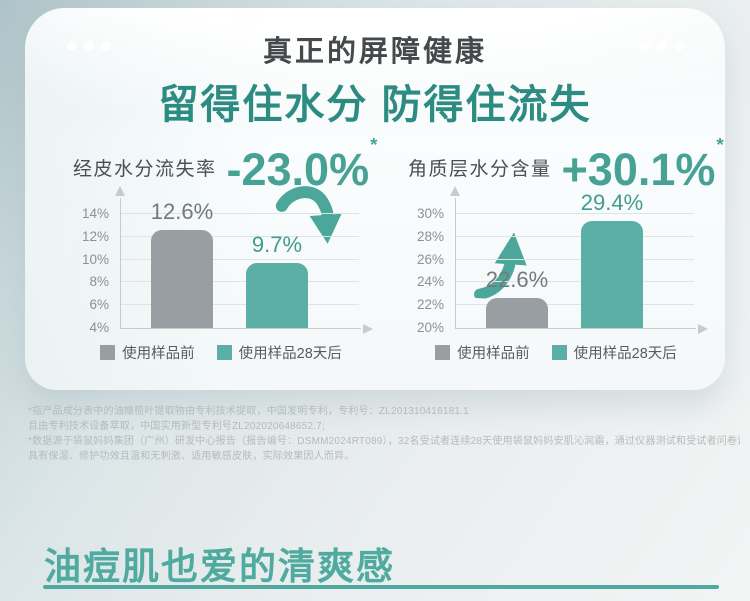 The width and height of the screenshot is (750, 601). I want to click on y-tick-label: 10%, so click(95, 259).